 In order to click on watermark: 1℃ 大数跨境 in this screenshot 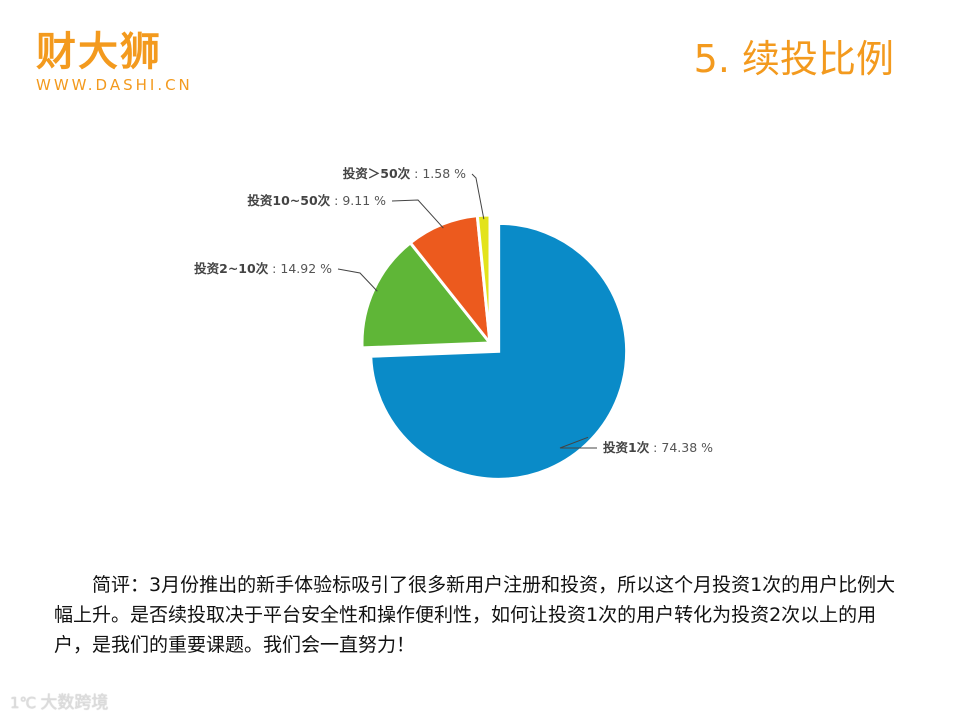, I will do `click(59, 700)`.